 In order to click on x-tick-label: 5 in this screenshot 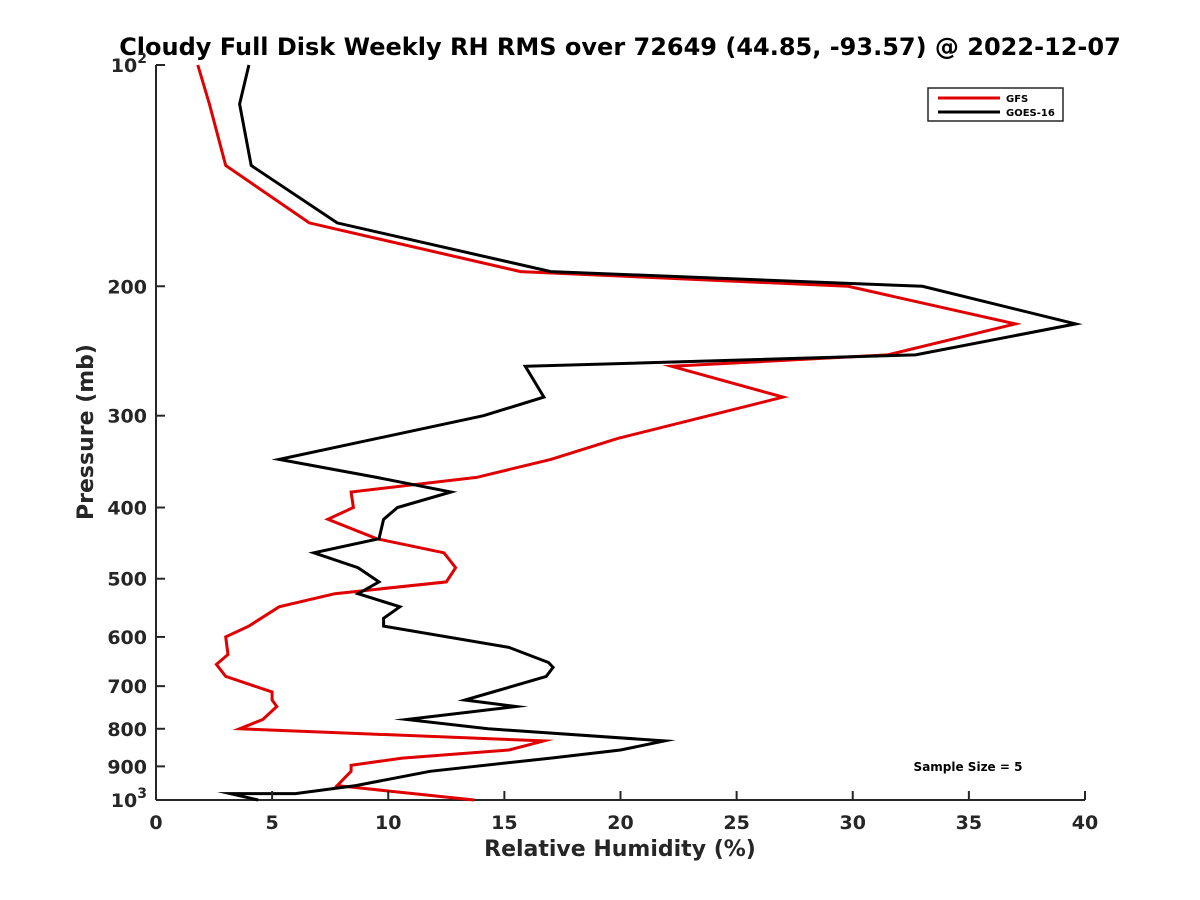, I will do `click(272, 823)`.